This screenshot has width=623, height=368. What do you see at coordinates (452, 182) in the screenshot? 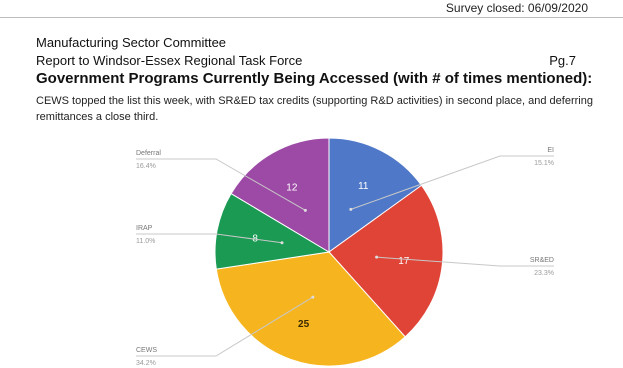
I see `leader-line-ei` at bounding box center [452, 182].